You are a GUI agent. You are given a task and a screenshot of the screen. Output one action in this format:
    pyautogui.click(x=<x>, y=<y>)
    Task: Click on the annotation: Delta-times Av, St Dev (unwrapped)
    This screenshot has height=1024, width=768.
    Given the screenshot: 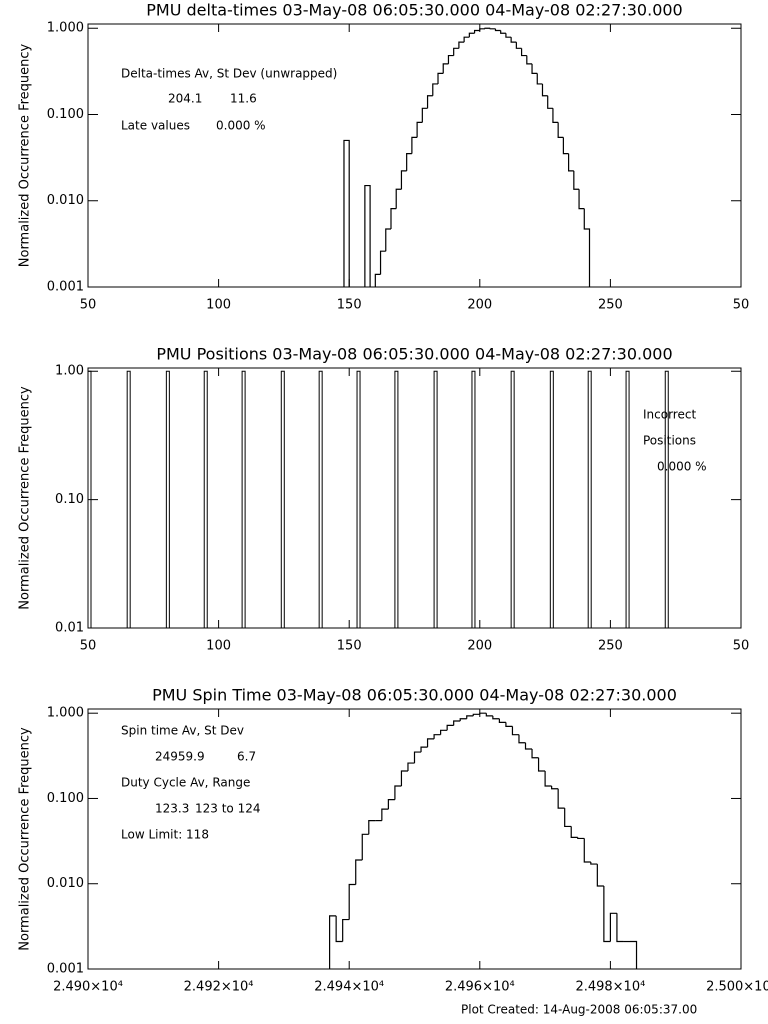 What is the action you would take?
    pyautogui.click(x=229, y=74)
    